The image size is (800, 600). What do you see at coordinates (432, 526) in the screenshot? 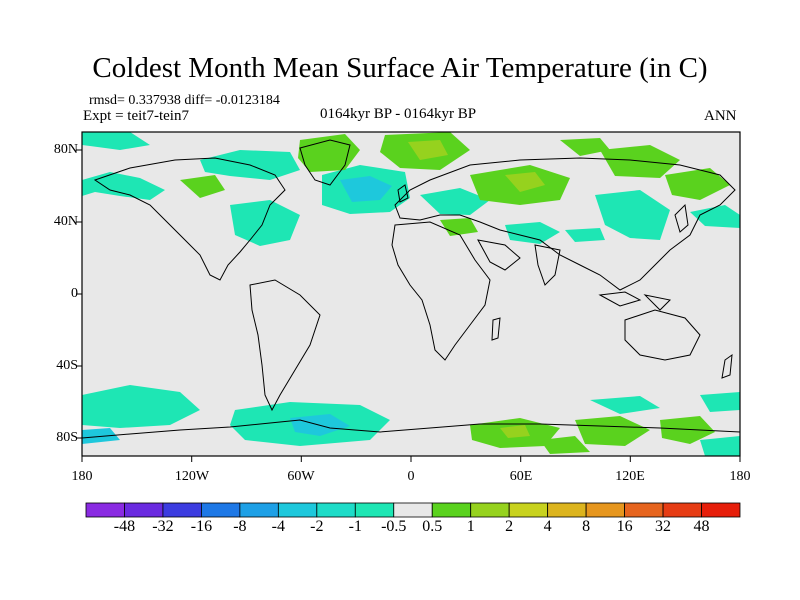
I see `colorbar-label: 0.5` at bounding box center [432, 526].